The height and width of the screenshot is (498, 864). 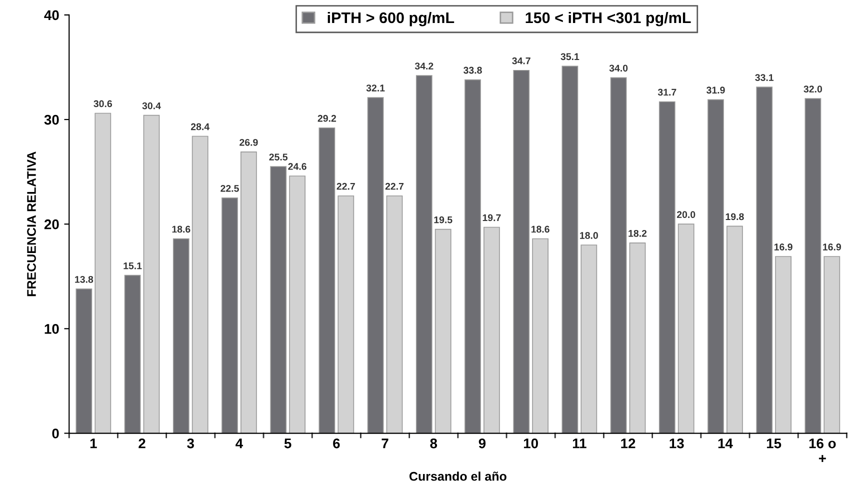 I want to click on data-label: 32.0, so click(x=813, y=89).